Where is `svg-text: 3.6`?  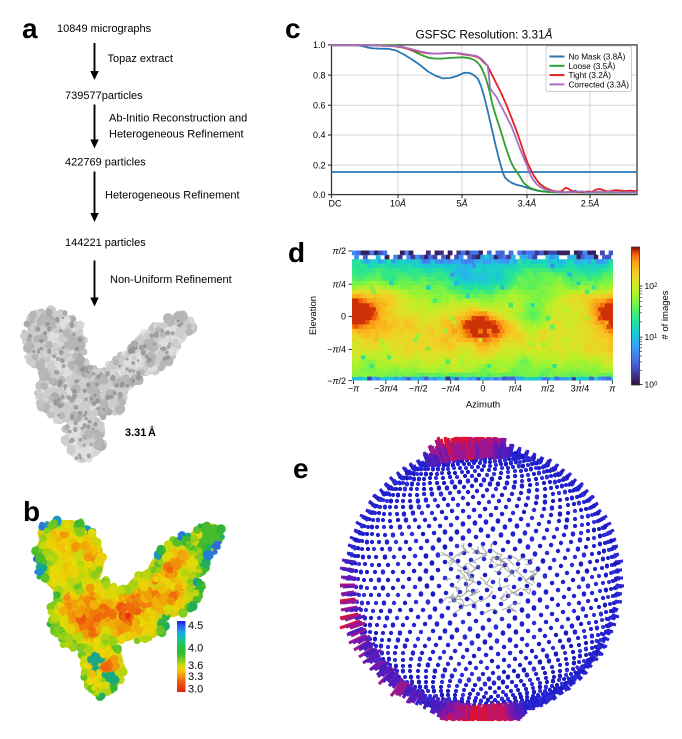 svg-text: 3.6 is located at coordinates (195, 666).